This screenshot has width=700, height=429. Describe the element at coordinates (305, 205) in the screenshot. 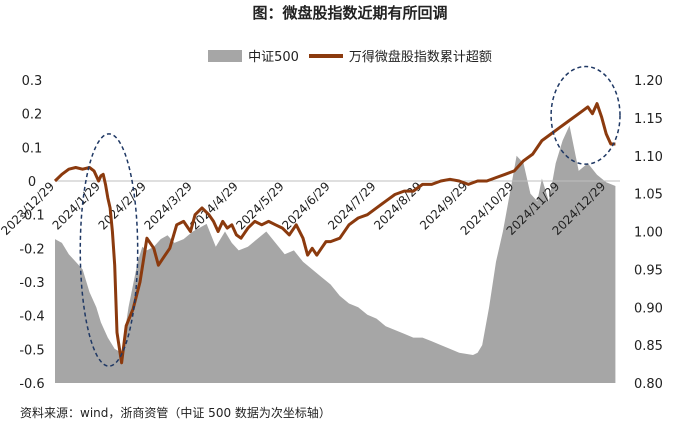

I see `x-tick-label: 2024/6/29` at that location.